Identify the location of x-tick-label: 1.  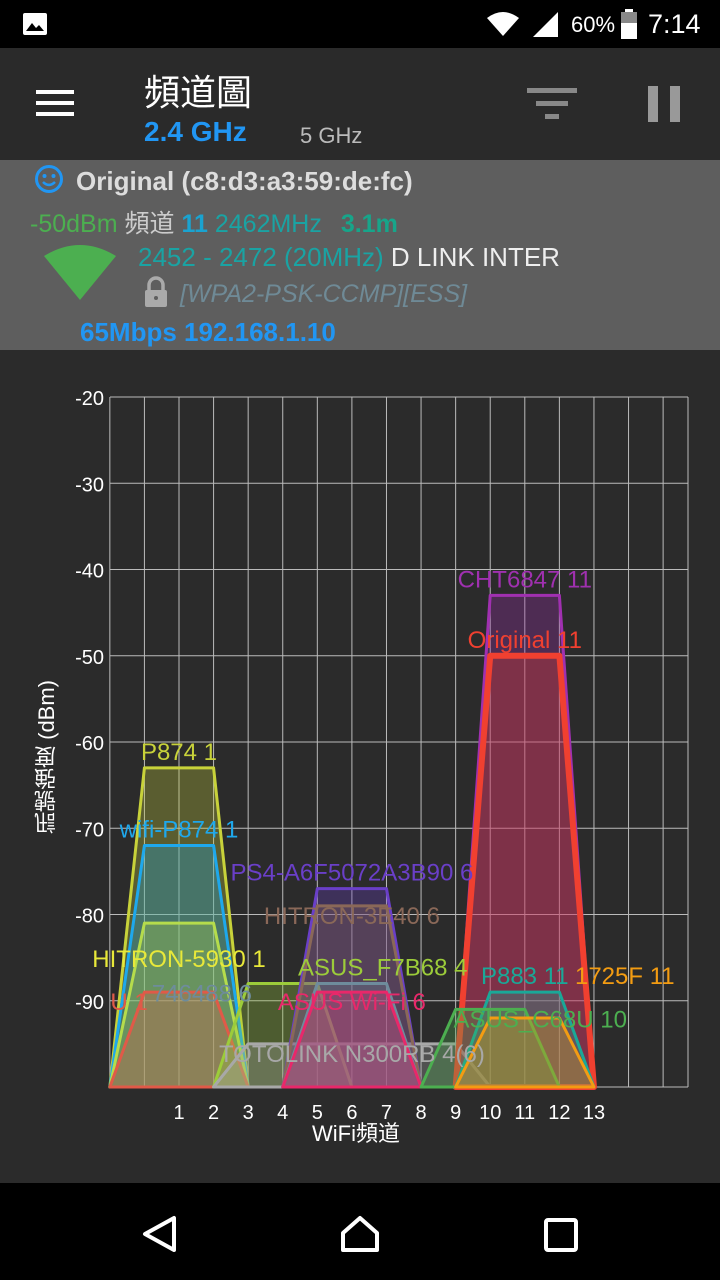
(178, 1113).